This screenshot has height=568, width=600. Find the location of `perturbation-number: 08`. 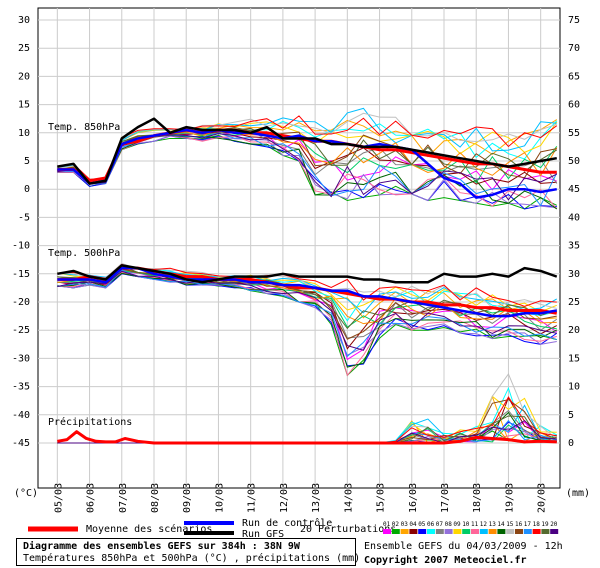

perturbation-number: 08 is located at coordinates (449, 524).